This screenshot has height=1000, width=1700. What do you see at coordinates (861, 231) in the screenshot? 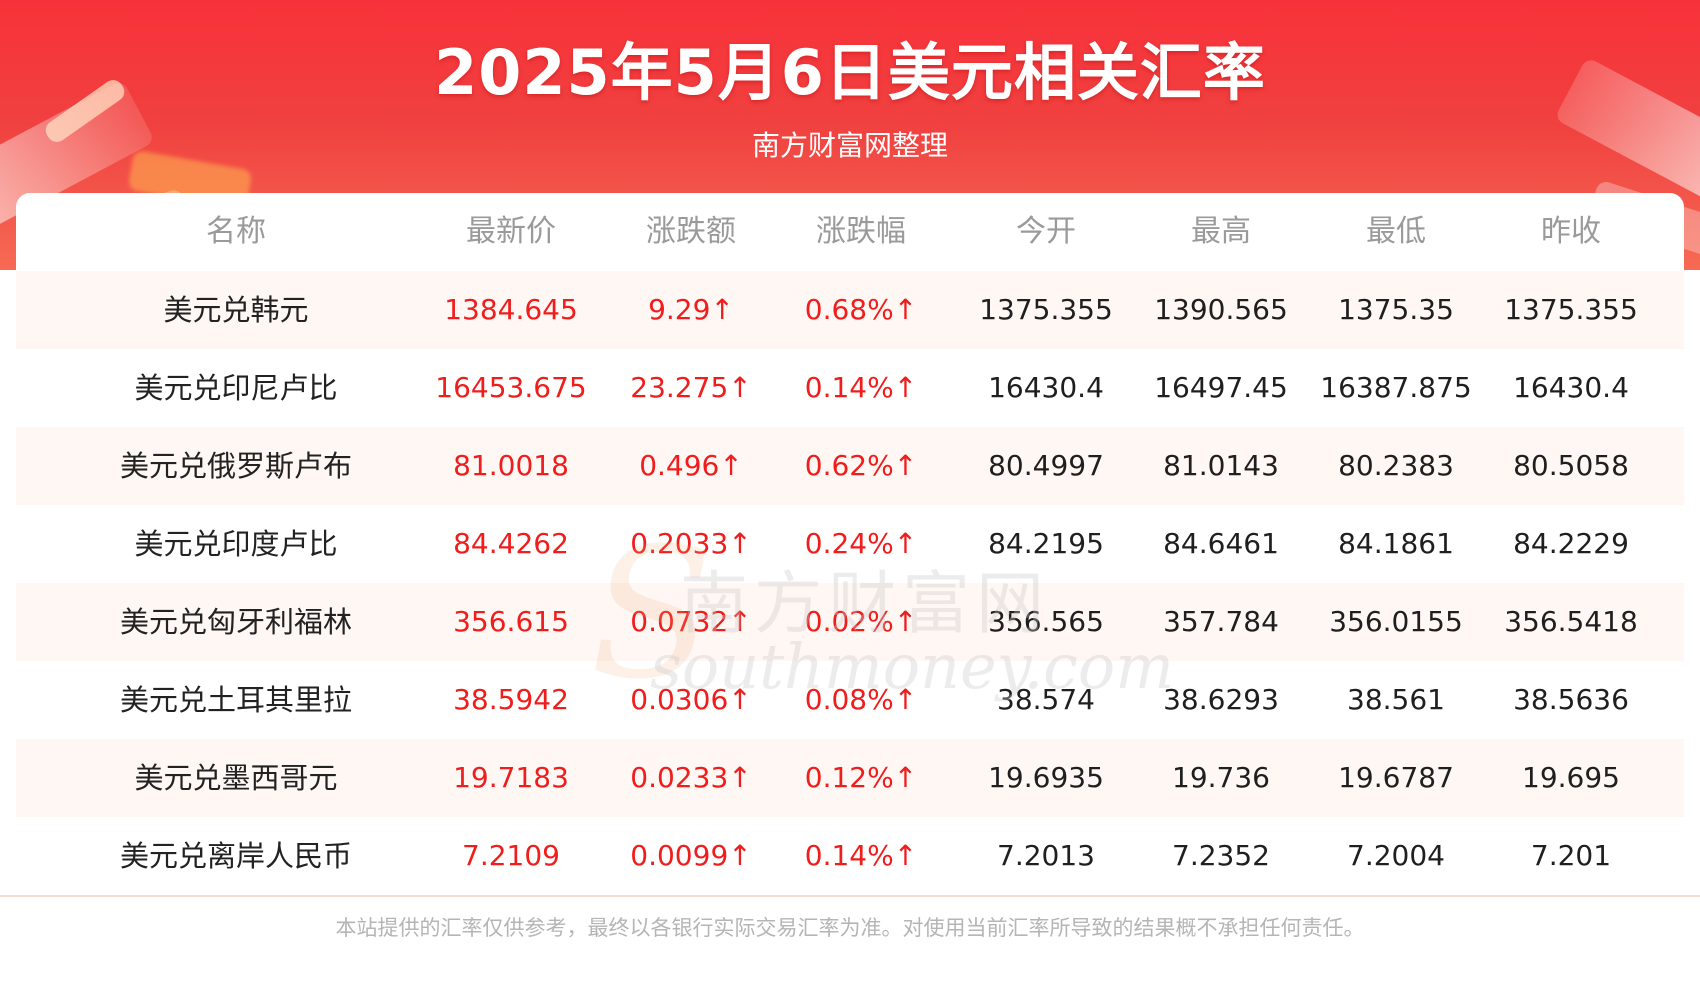
I see `column-header-change-pct: 涨跌幅` at bounding box center [861, 231].